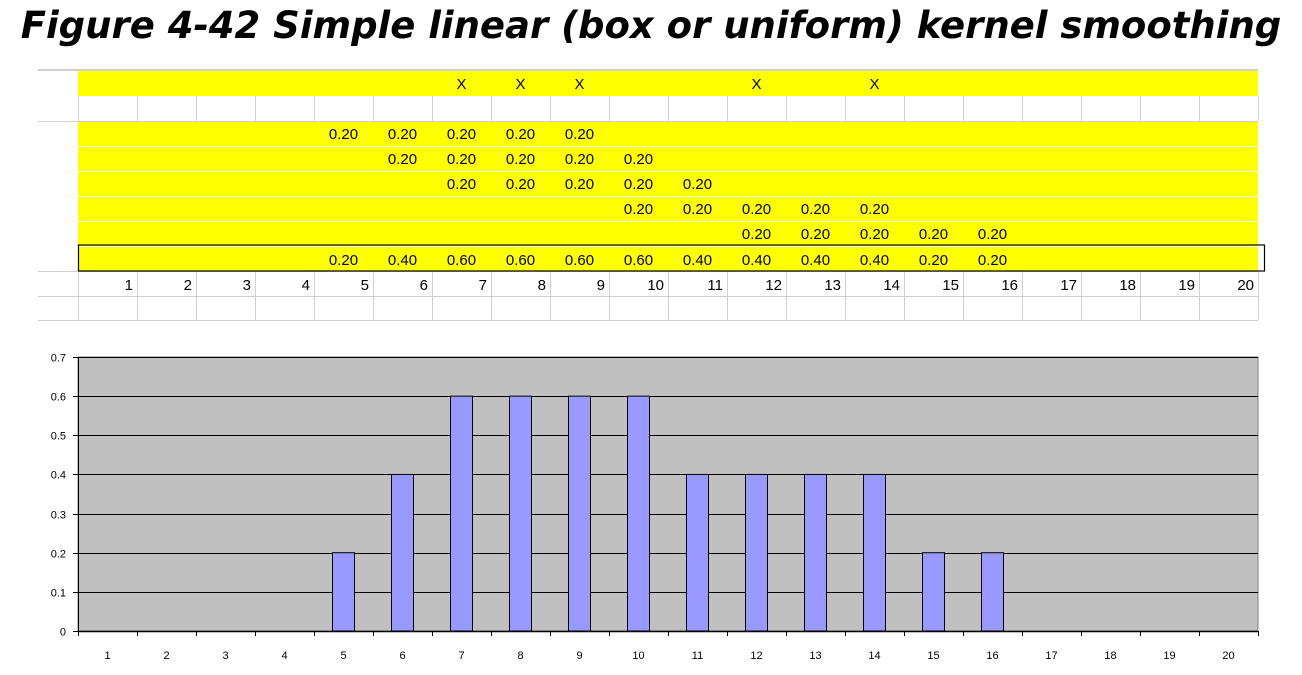 The image size is (1302, 675). Describe the element at coordinates (579, 656) in the screenshot. I see `x-tick-label: 9` at that location.